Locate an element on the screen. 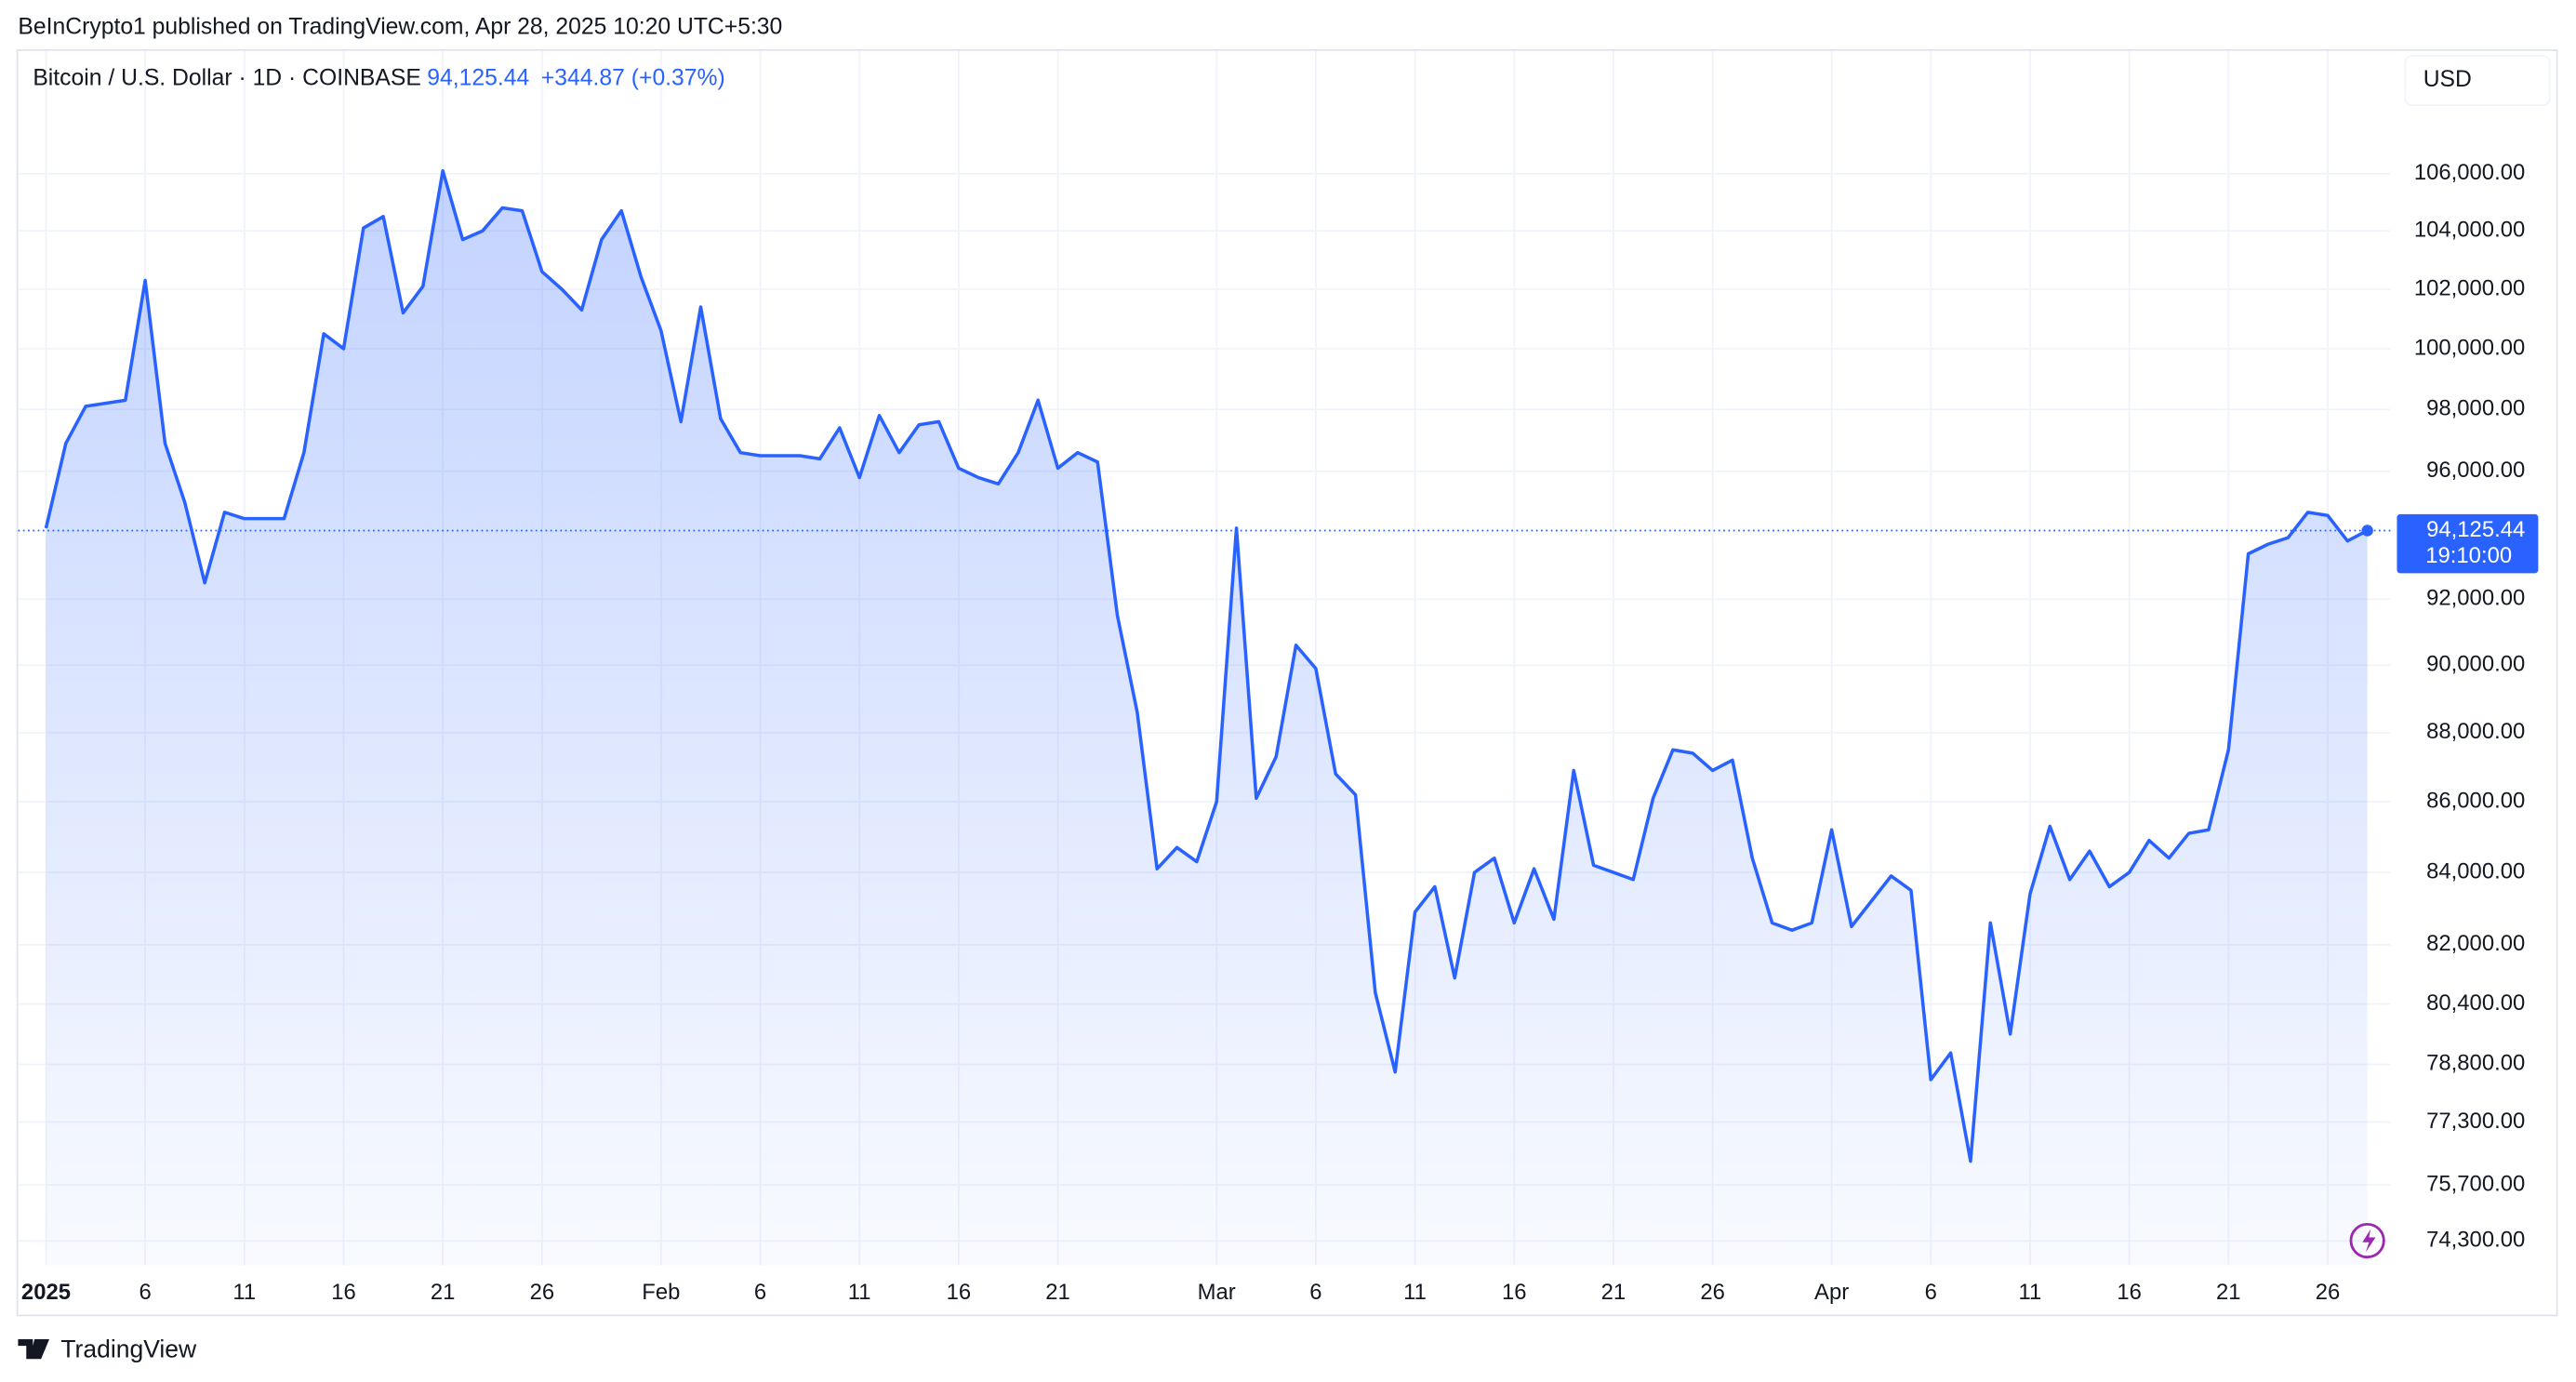  icon-bolt is located at coordinates (2369, 1241).